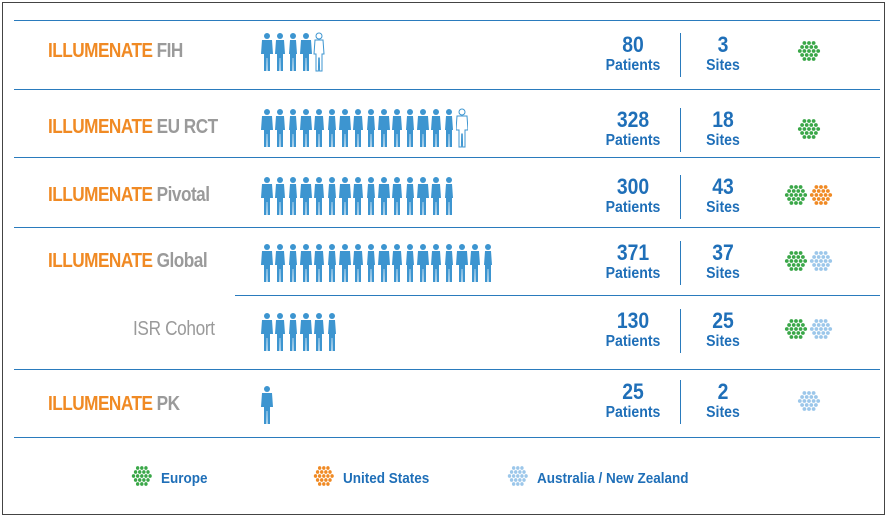 This screenshot has width=892, height=522. Describe the element at coordinates (128, 261) in the screenshot. I see `trial-title-global: ILLUMENATE Global` at that location.